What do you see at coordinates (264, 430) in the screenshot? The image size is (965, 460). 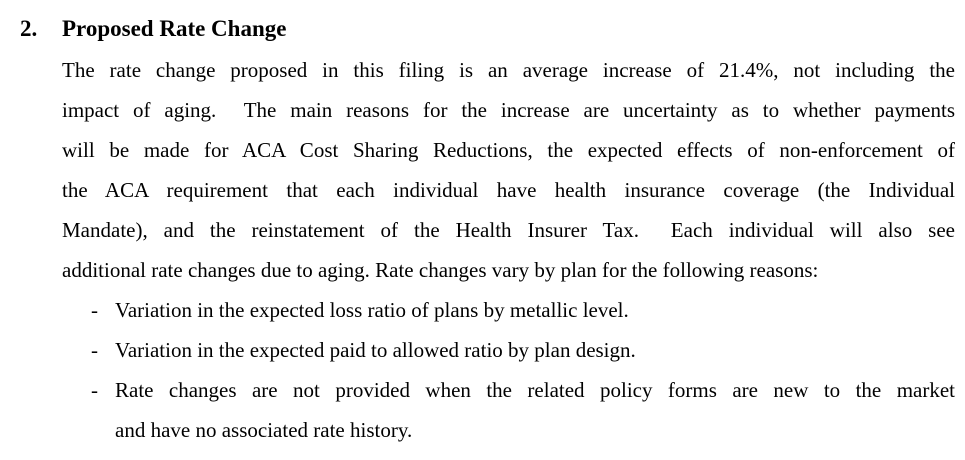 I see `text-line: and have no associated rate history.` at bounding box center [264, 430].